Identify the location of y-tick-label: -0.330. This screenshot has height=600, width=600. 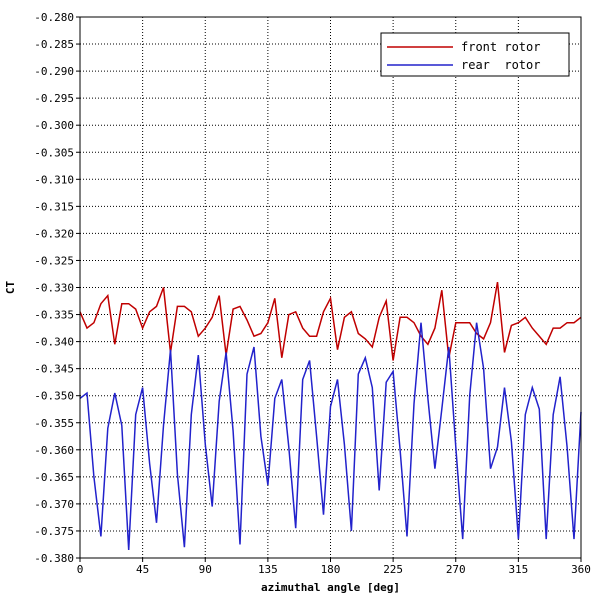
(54, 288).